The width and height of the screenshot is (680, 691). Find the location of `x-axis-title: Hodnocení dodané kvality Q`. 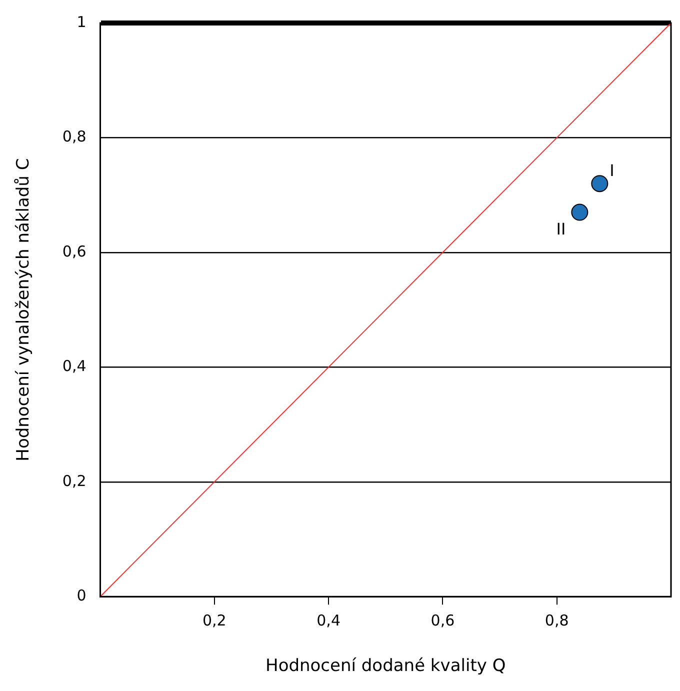

x-axis-title: Hodnocení dodané kvality Q is located at coordinates (386, 666).